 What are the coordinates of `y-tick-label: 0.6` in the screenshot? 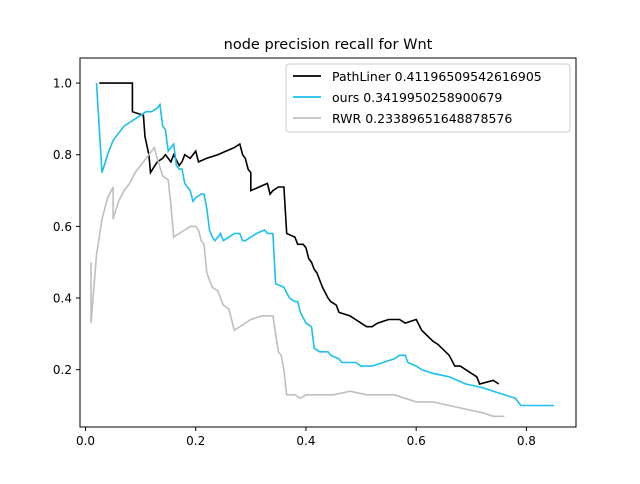 It's located at (62, 227).